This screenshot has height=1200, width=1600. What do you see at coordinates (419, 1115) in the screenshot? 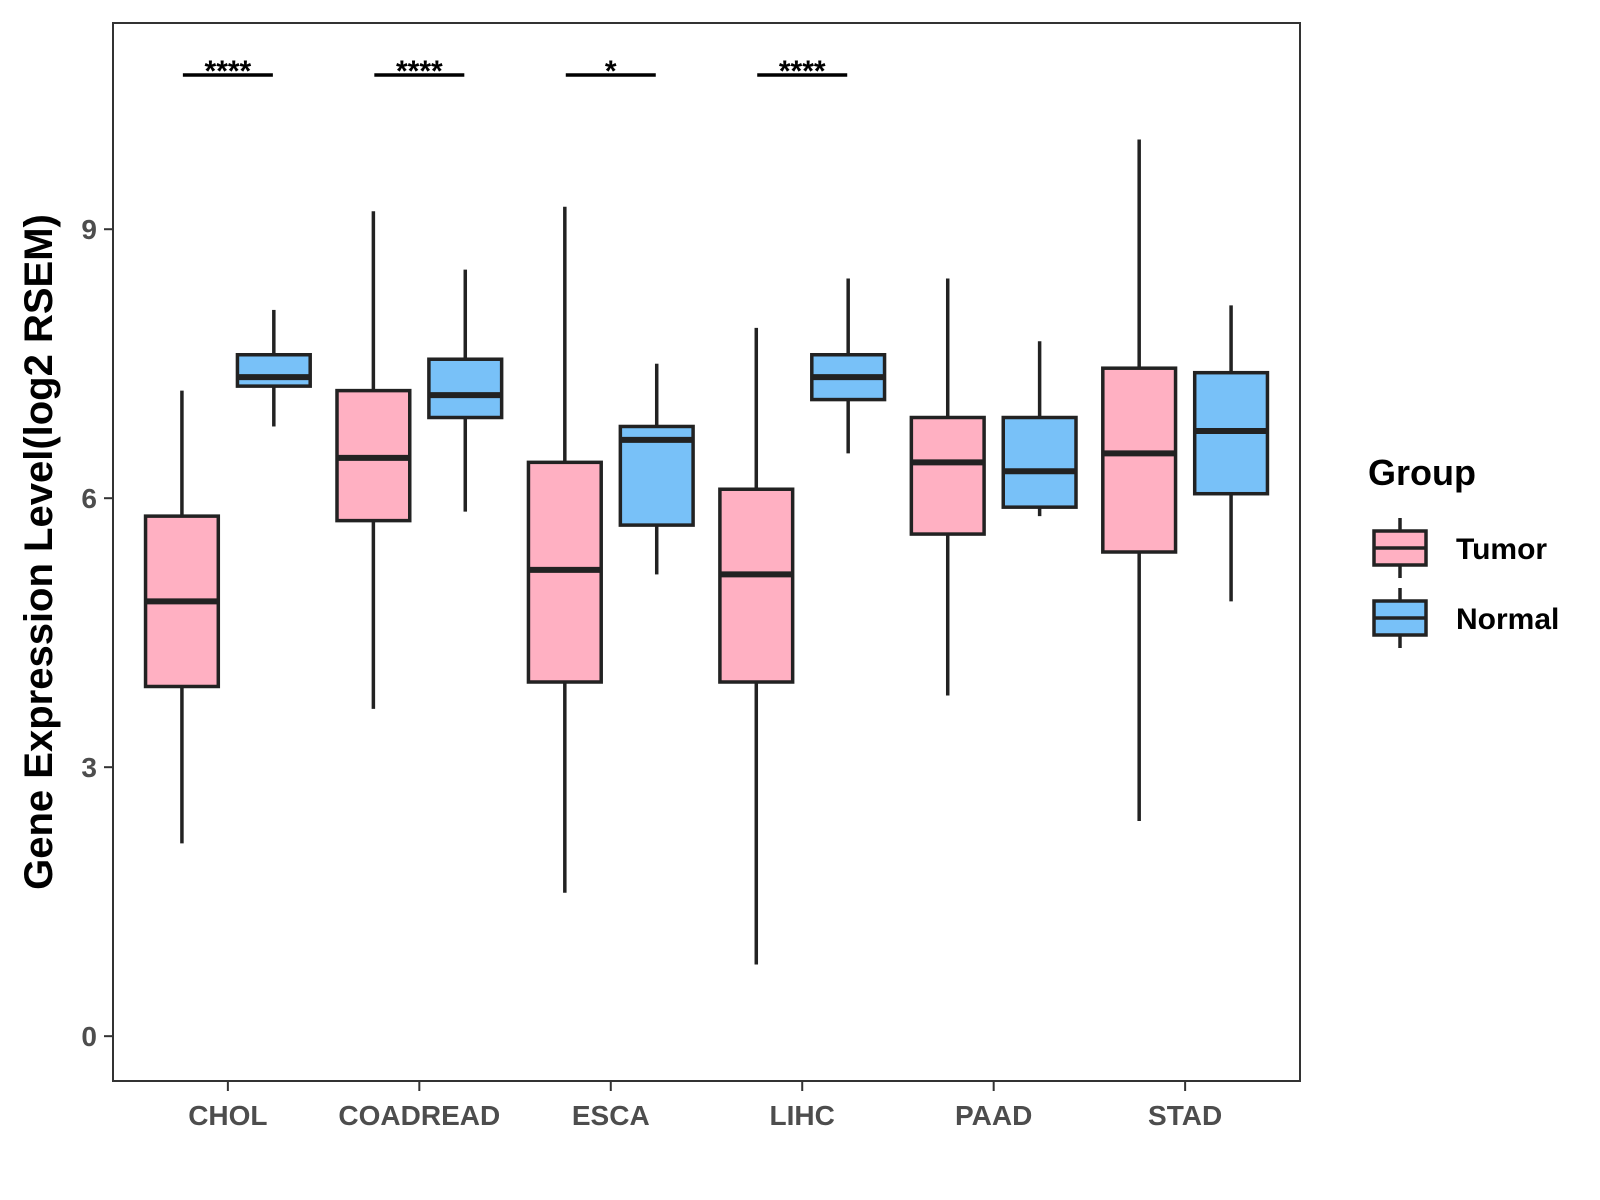
I see `x-tick-label: COADREAD` at bounding box center [419, 1115].